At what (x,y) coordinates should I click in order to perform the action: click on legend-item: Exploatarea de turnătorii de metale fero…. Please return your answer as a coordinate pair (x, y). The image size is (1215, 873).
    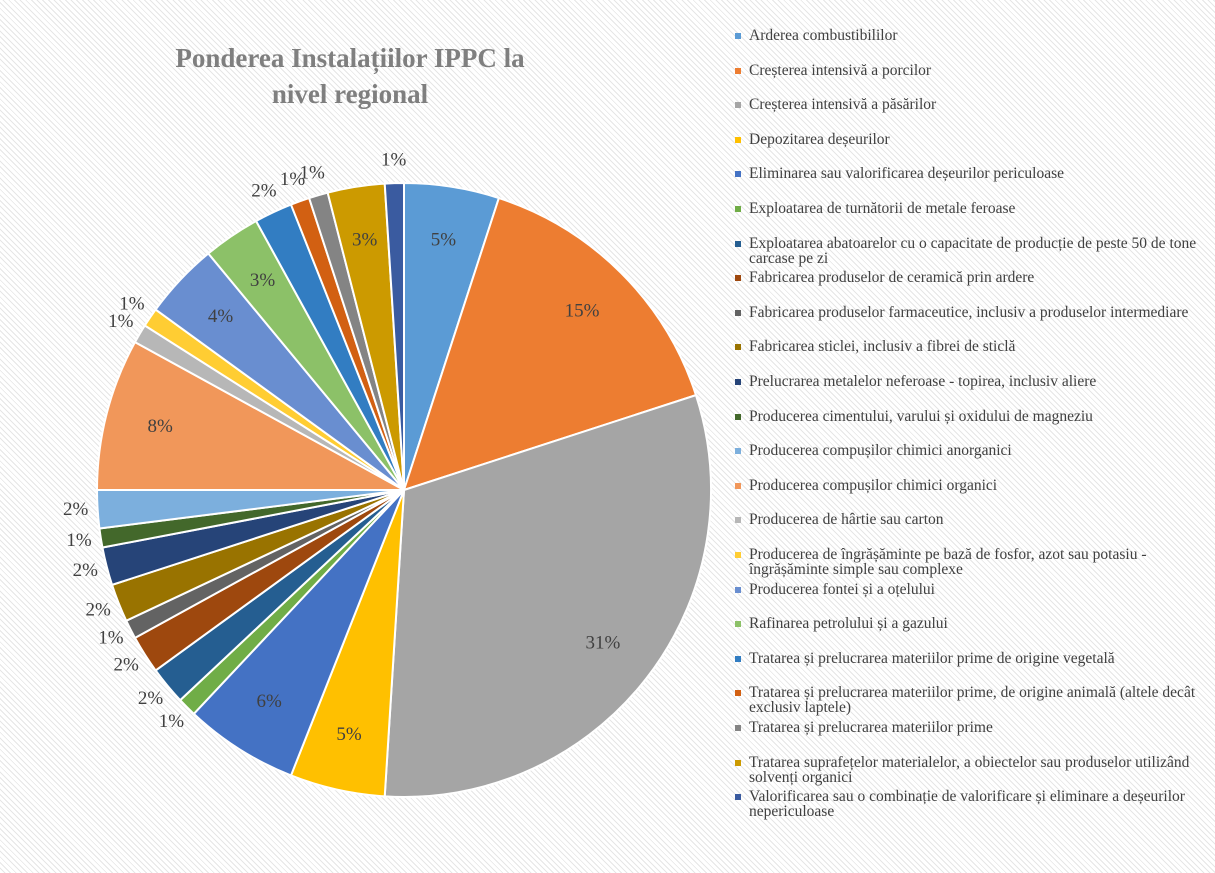
    Looking at the image, I should click on (975, 208).